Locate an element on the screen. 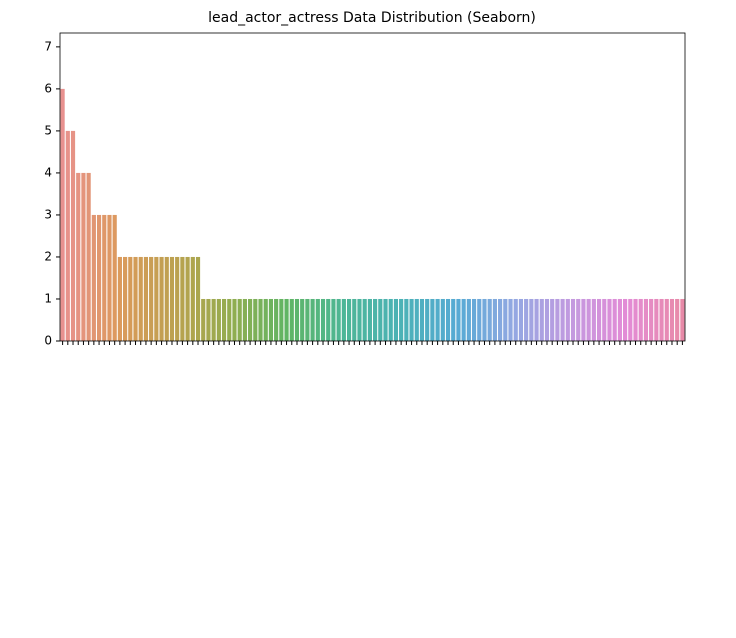  y-tick-label: 6 is located at coordinates (48, 88).